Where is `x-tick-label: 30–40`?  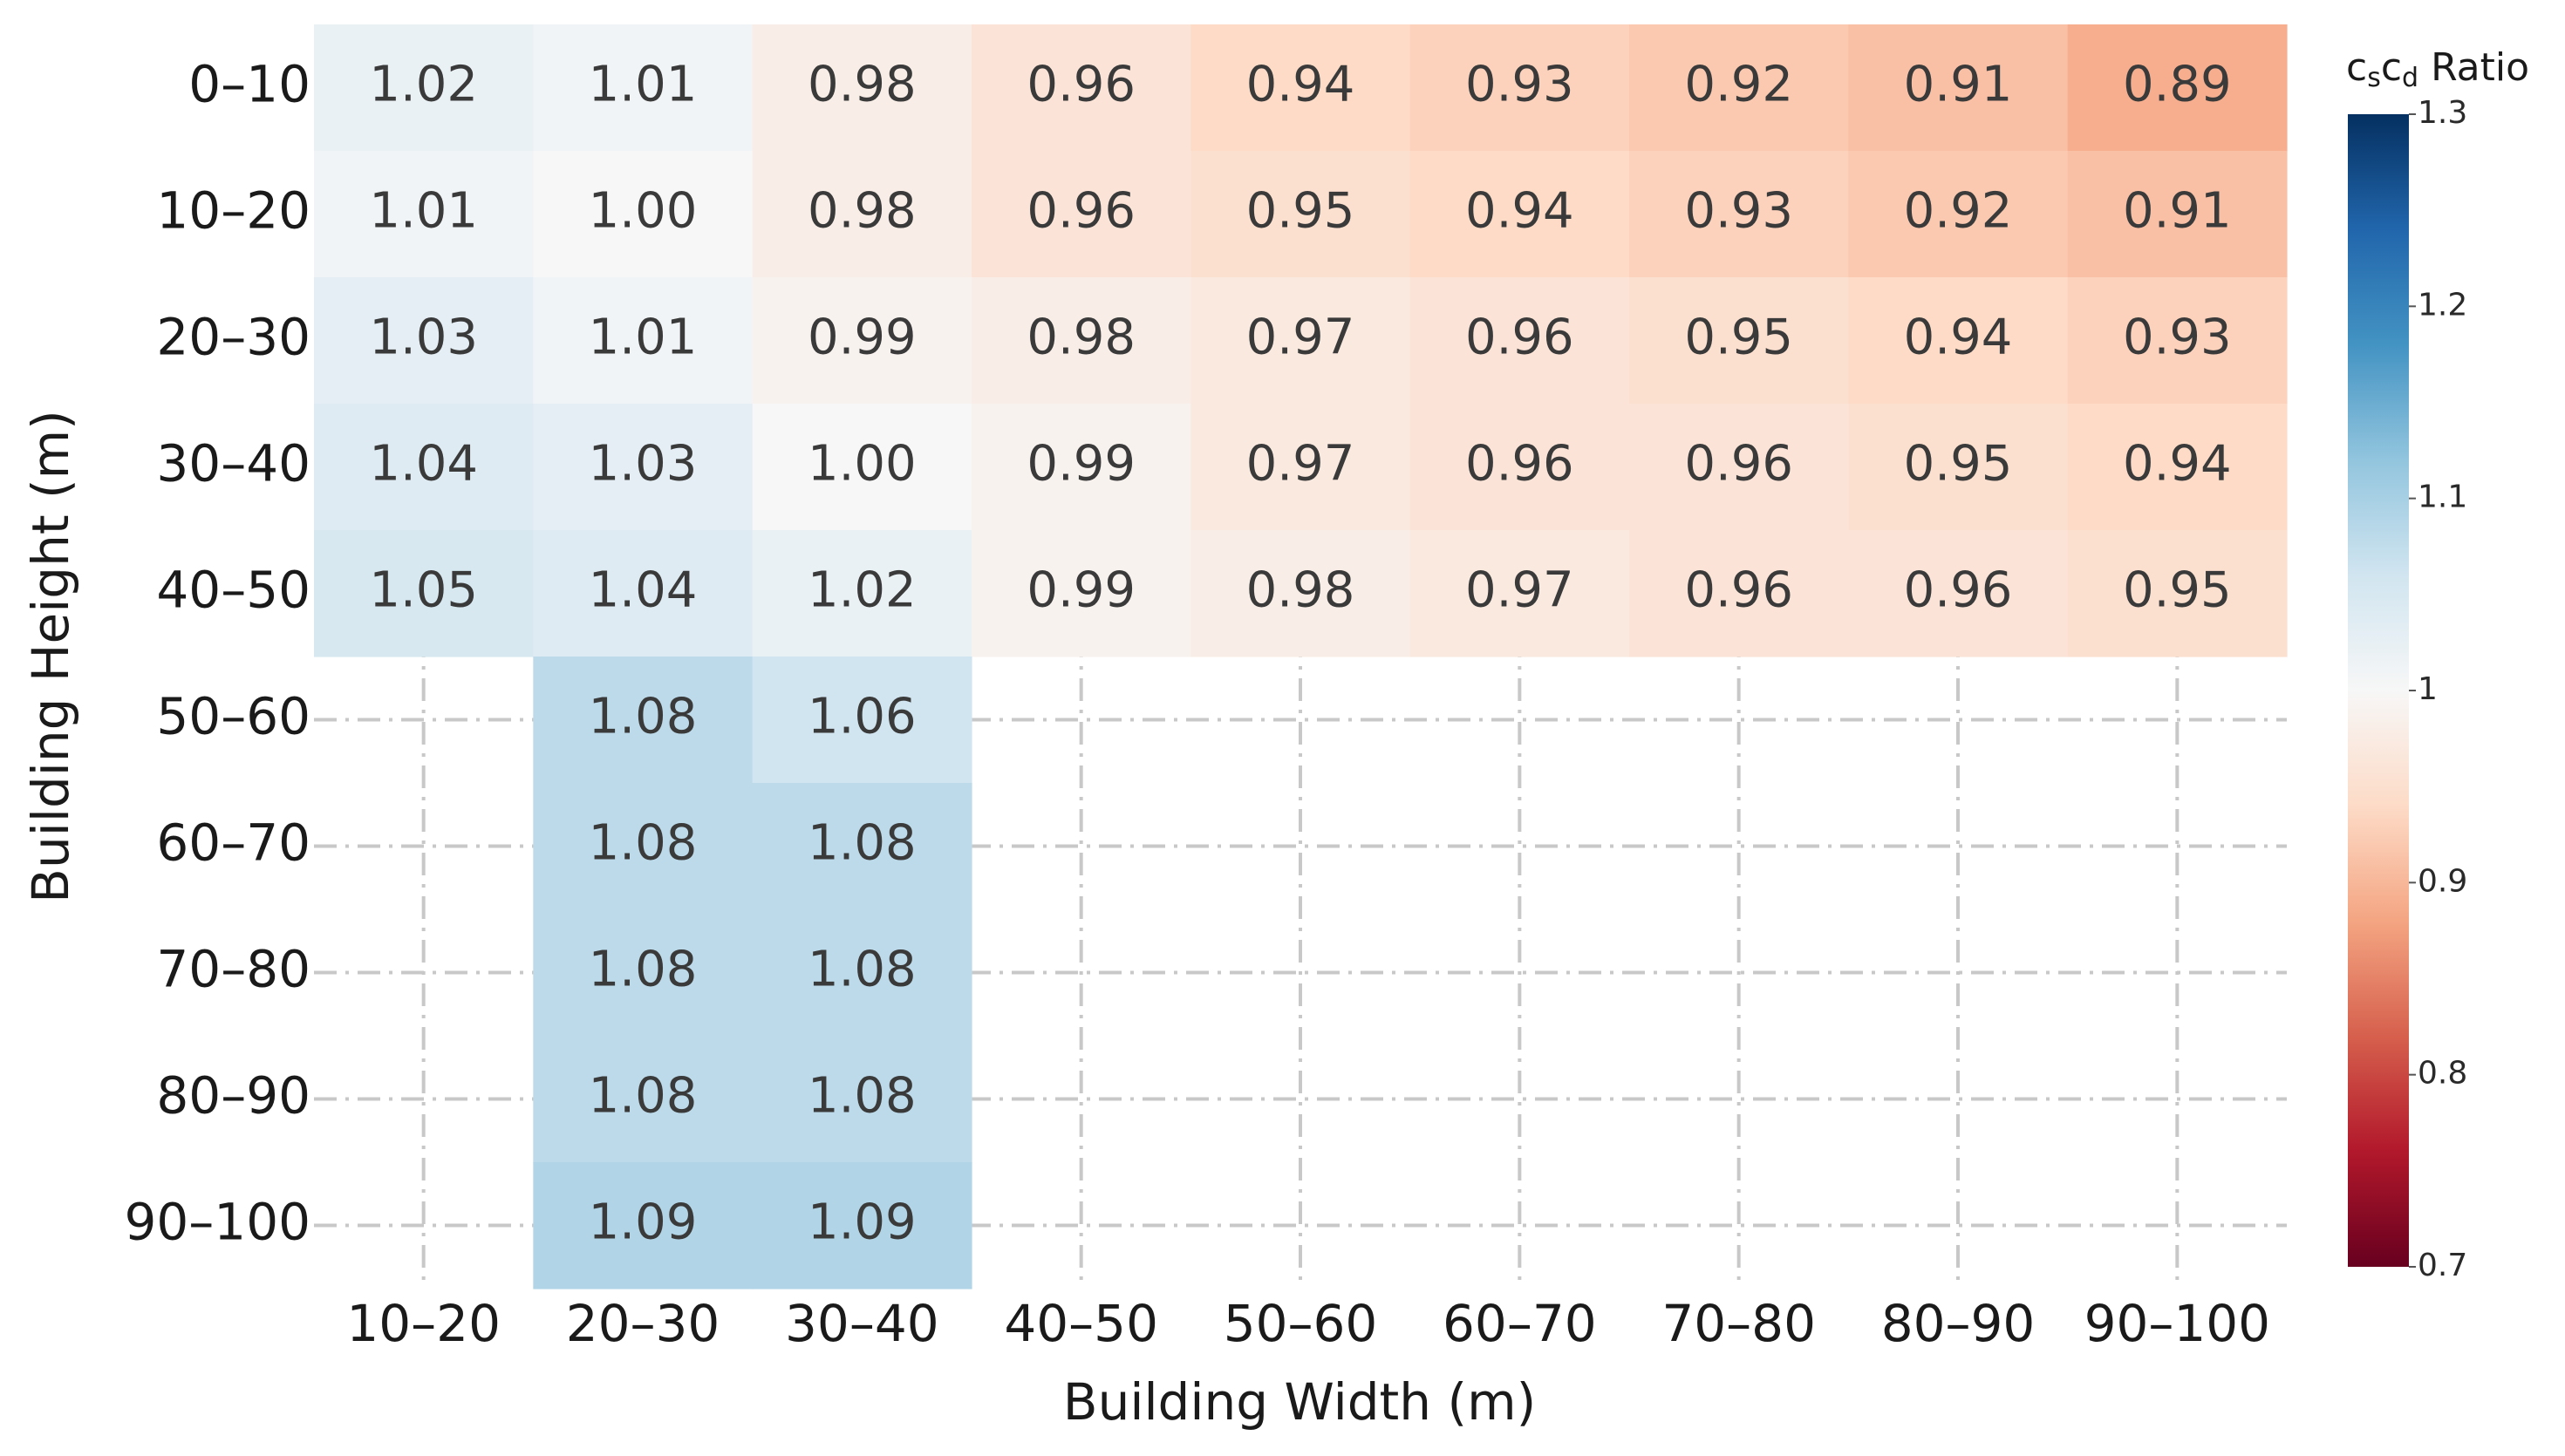 x-tick-label: 30–40 is located at coordinates (862, 1323).